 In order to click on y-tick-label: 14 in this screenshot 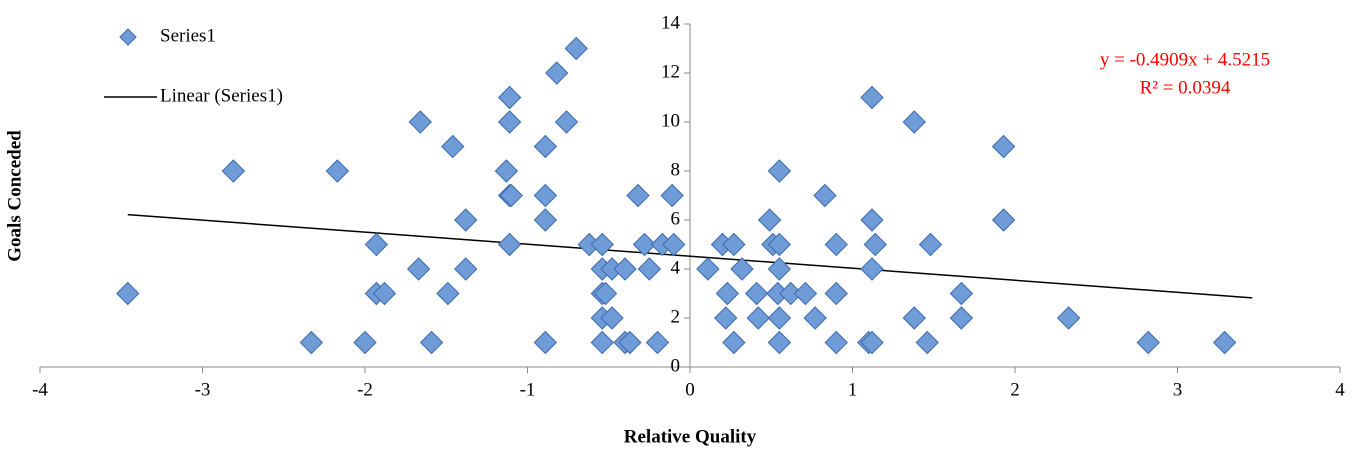, I will do `click(671, 22)`.